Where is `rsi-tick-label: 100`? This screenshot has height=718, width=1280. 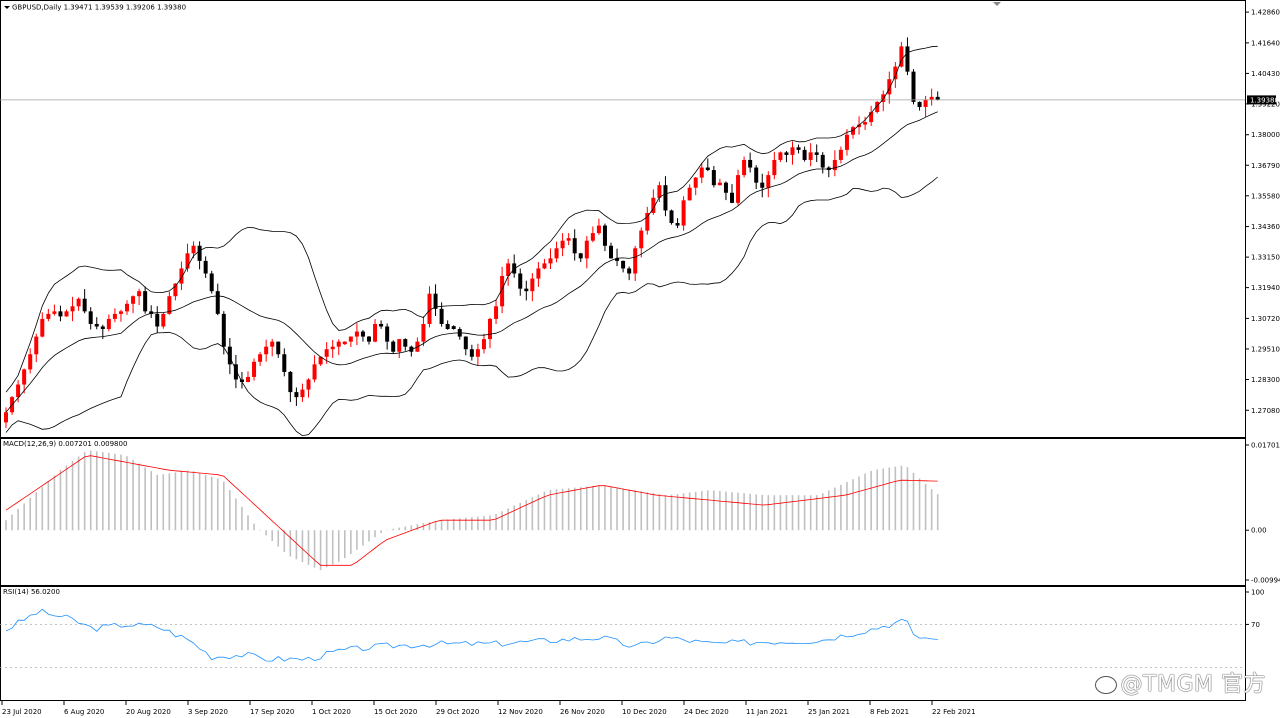 rsi-tick-label: 100 is located at coordinates (1257, 593).